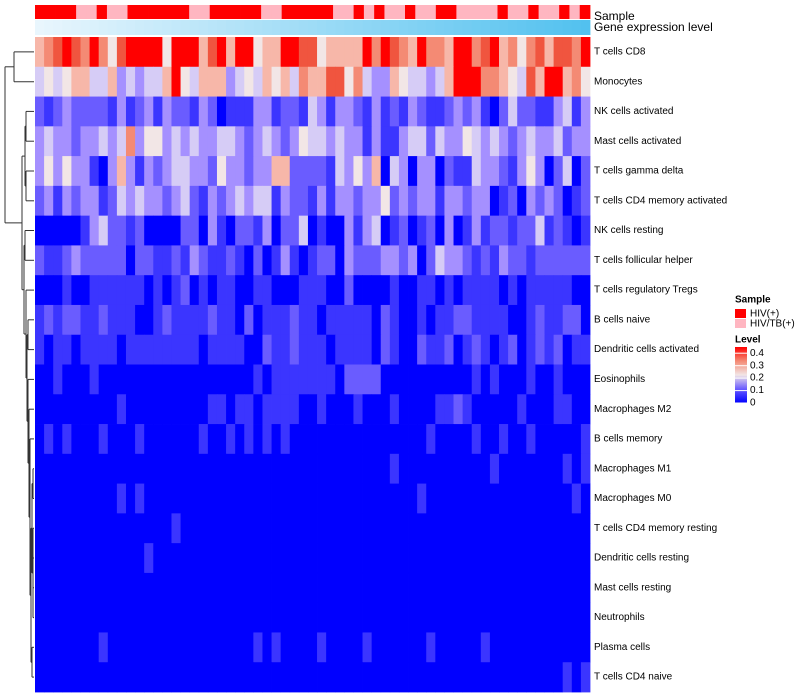 The image size is (800, 700). I want to click on sample-legend-title: Sample, so click(753, 300).